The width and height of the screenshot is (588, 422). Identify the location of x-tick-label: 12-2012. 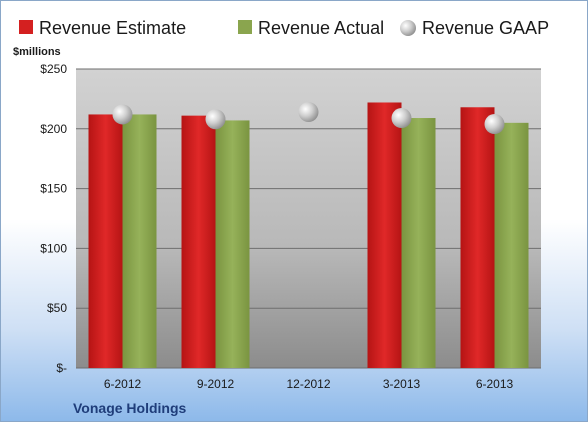
(308, 384).